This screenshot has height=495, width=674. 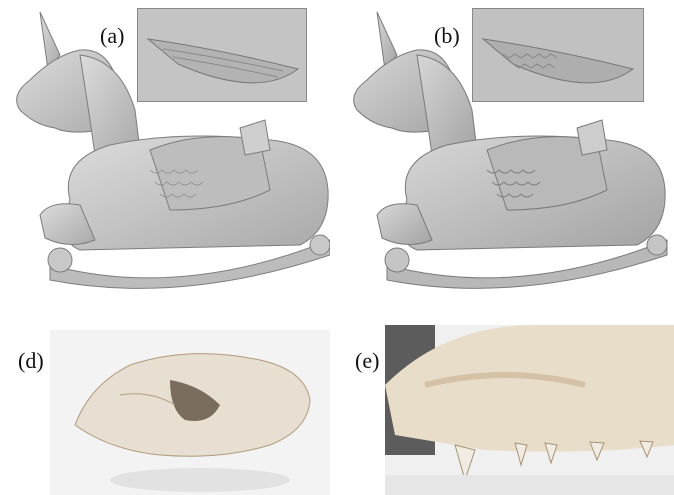 I want to click on panel-label-e: (e), so click(x=367, y=360).